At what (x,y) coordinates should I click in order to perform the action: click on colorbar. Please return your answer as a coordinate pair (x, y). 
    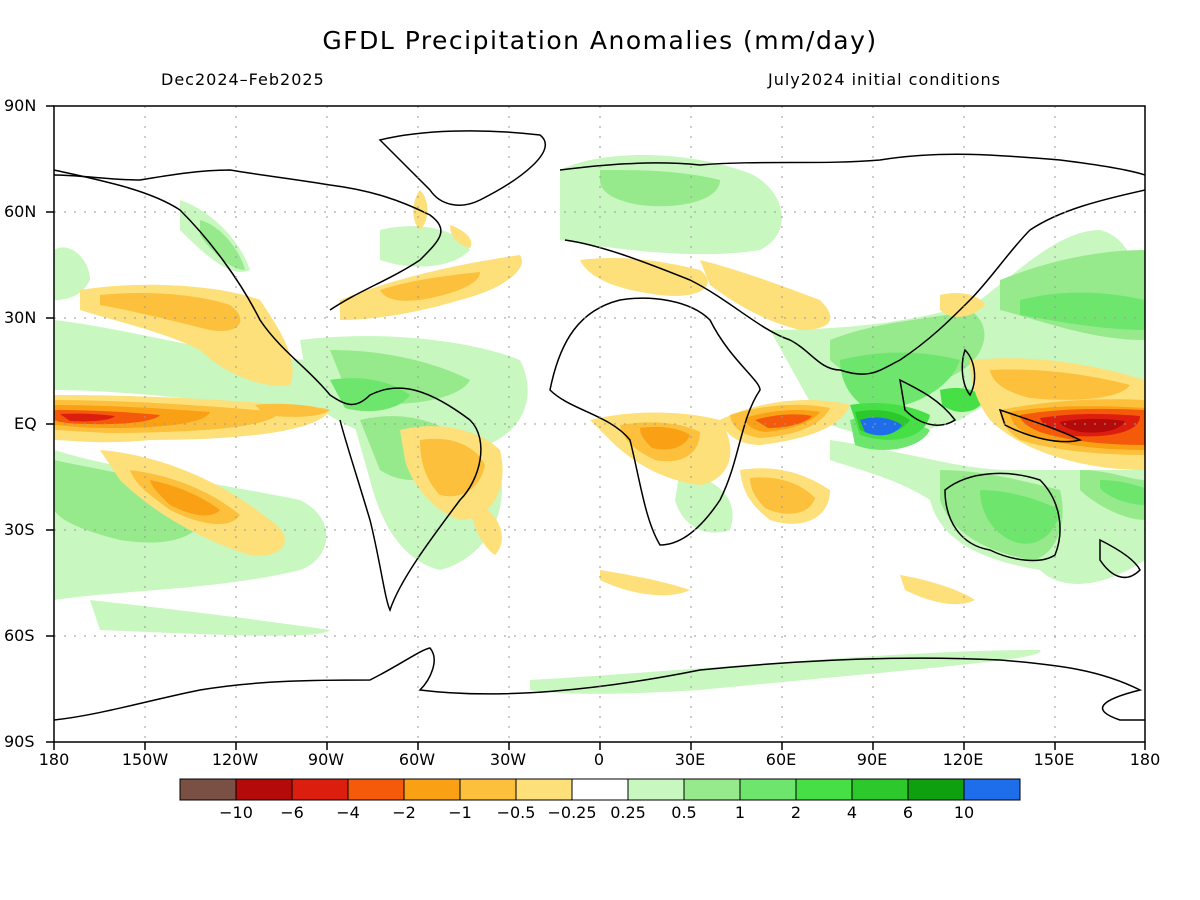
    Looking at the image, I should click on (600, 789).